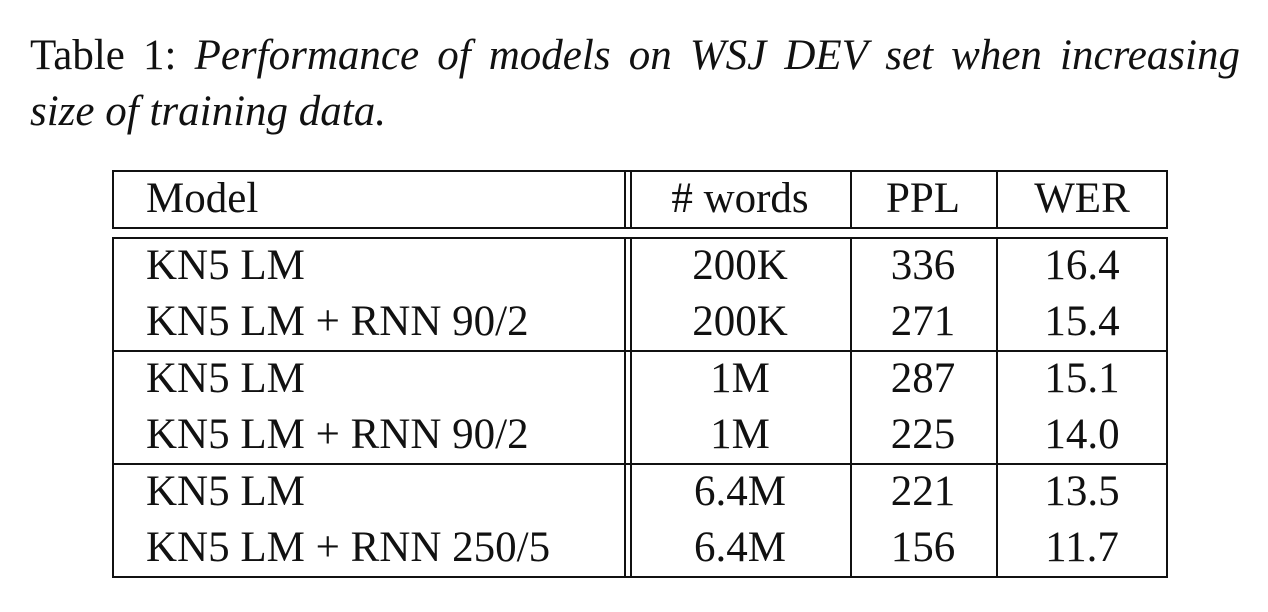 The width and height of the screenshot is (1268, 612). I want to click on header-ppl: PPL, so click(923, 198).